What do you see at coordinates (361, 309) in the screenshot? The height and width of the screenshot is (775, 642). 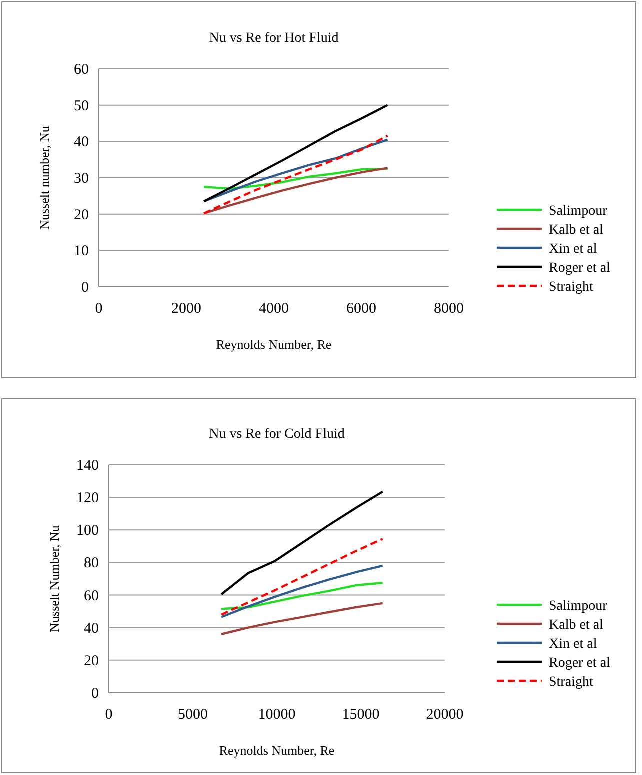 I see `x-tick-label: 6000` at bounding box center [361, 309].